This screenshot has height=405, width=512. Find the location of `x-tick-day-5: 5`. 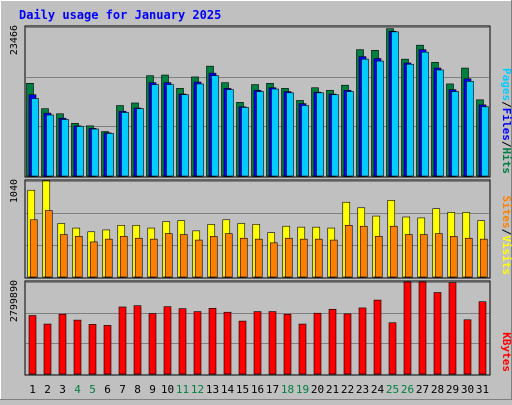

x-tick-day-5: 5 is located at coordinates (92, 389).